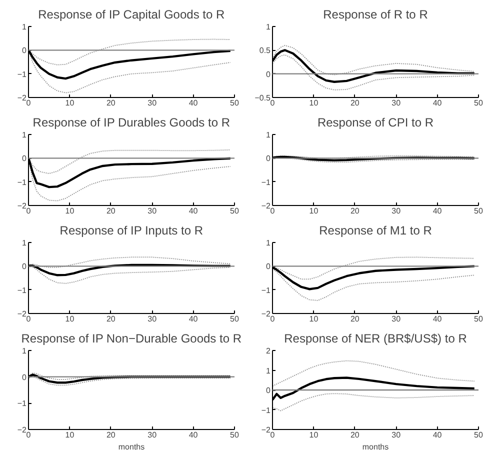 Image resolution: width=489 pixels, height=456 pixels. Describe the element at coordinates (131, 15) in the screenshot. I see `chart-title: Response of IP Capital Goods to R` at that location.